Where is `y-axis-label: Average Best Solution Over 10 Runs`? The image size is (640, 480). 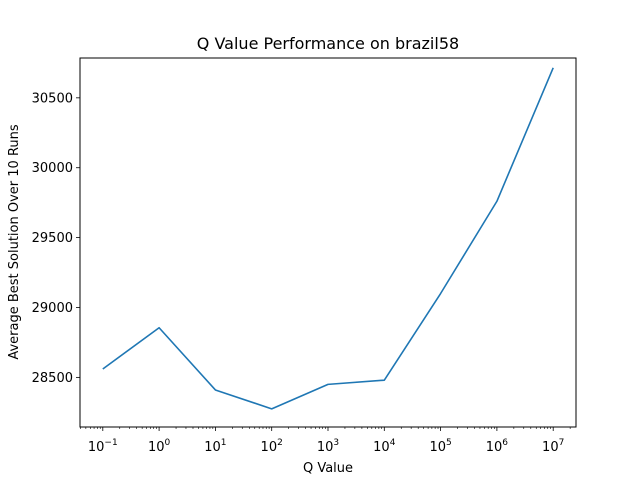
y-axis-label: Average Best Solution Over 10 Runs is located at coordinates (14, 242).